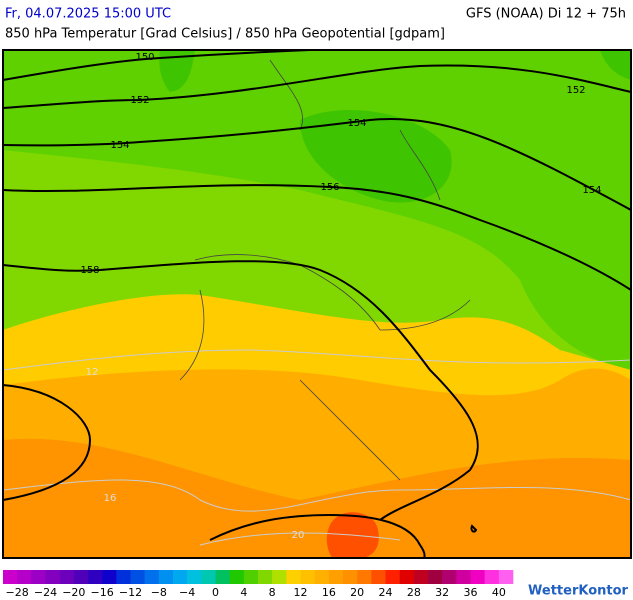 This screenshot has width=633, height=600. What do you see at coordinates (414, 592) in the screenshot?
I see `colorbar-label: 28` at bounding box center [414, 592].